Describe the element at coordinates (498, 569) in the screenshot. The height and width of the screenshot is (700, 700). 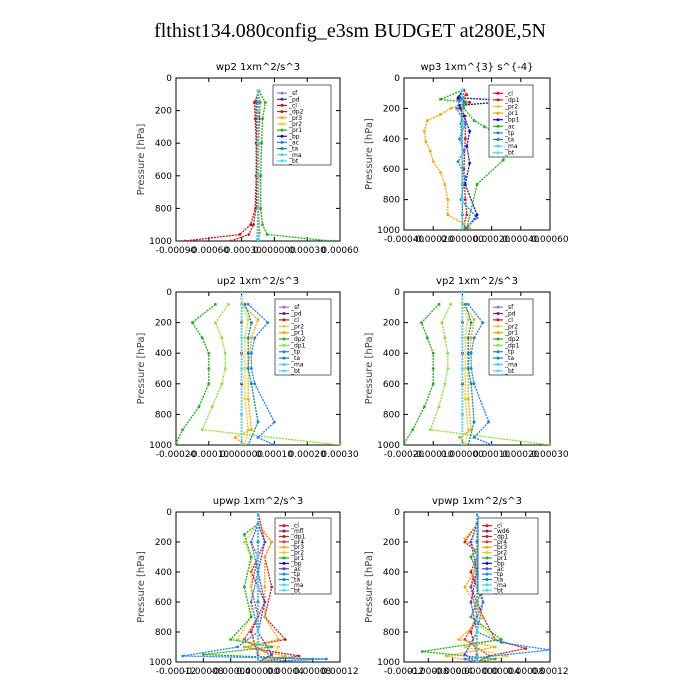
I see `legend-label: _ac` at that location.